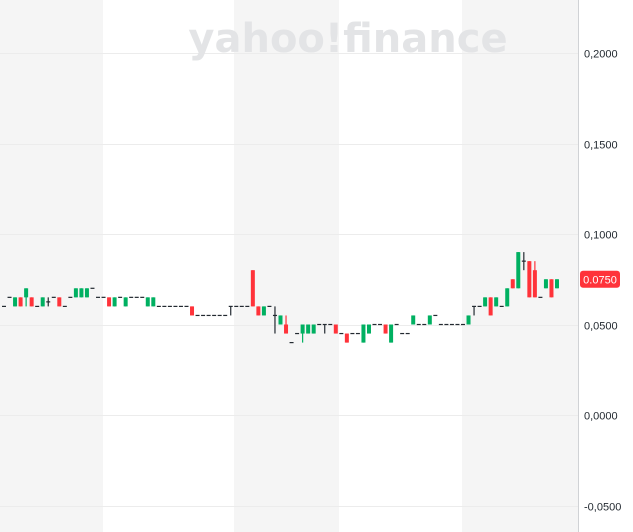 Image resolution: width=633 pixels, height=532 pixels. I want to click on y-tick-label: -0,0500, so click(602, 508).